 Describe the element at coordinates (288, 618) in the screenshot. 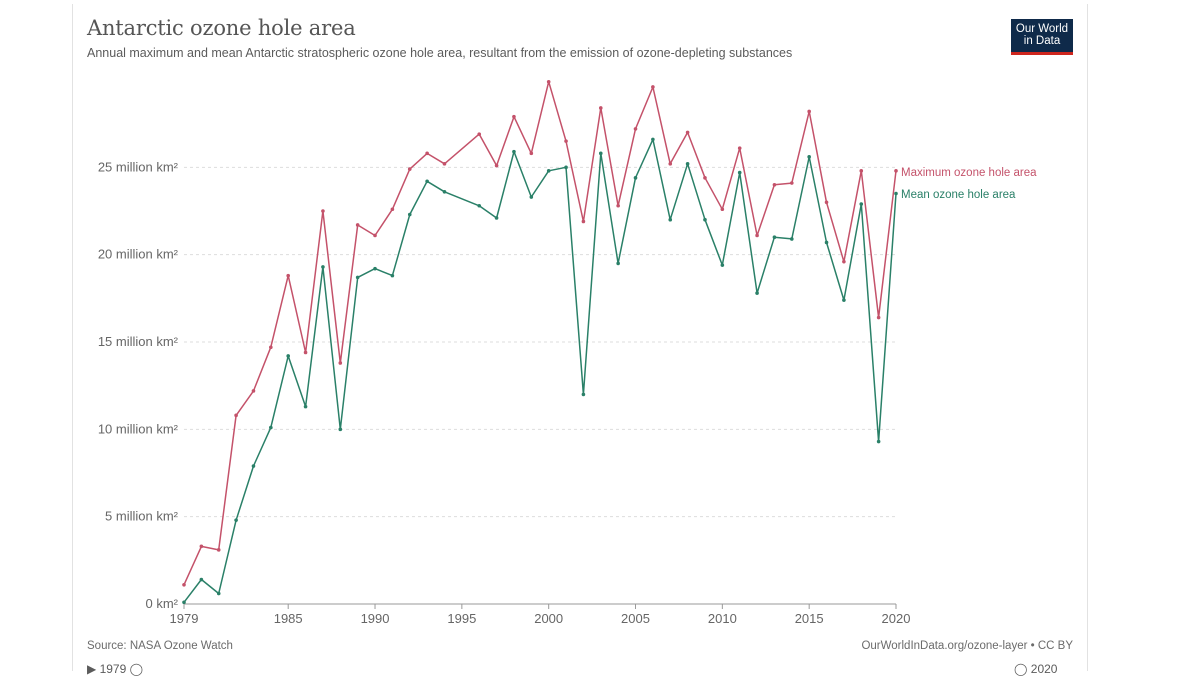

I see `x-tick-label: 1985` at that location.